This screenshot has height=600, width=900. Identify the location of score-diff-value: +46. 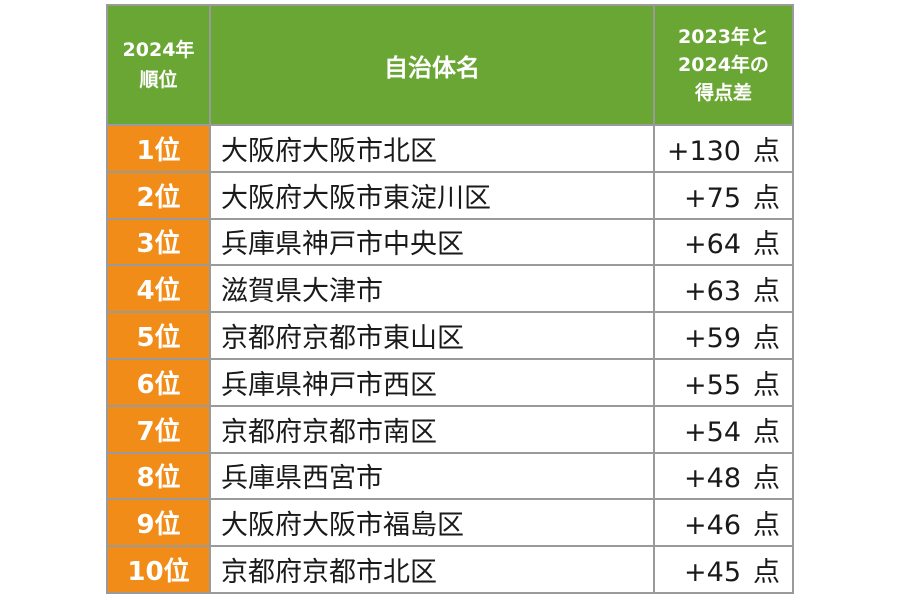
(712, 526).